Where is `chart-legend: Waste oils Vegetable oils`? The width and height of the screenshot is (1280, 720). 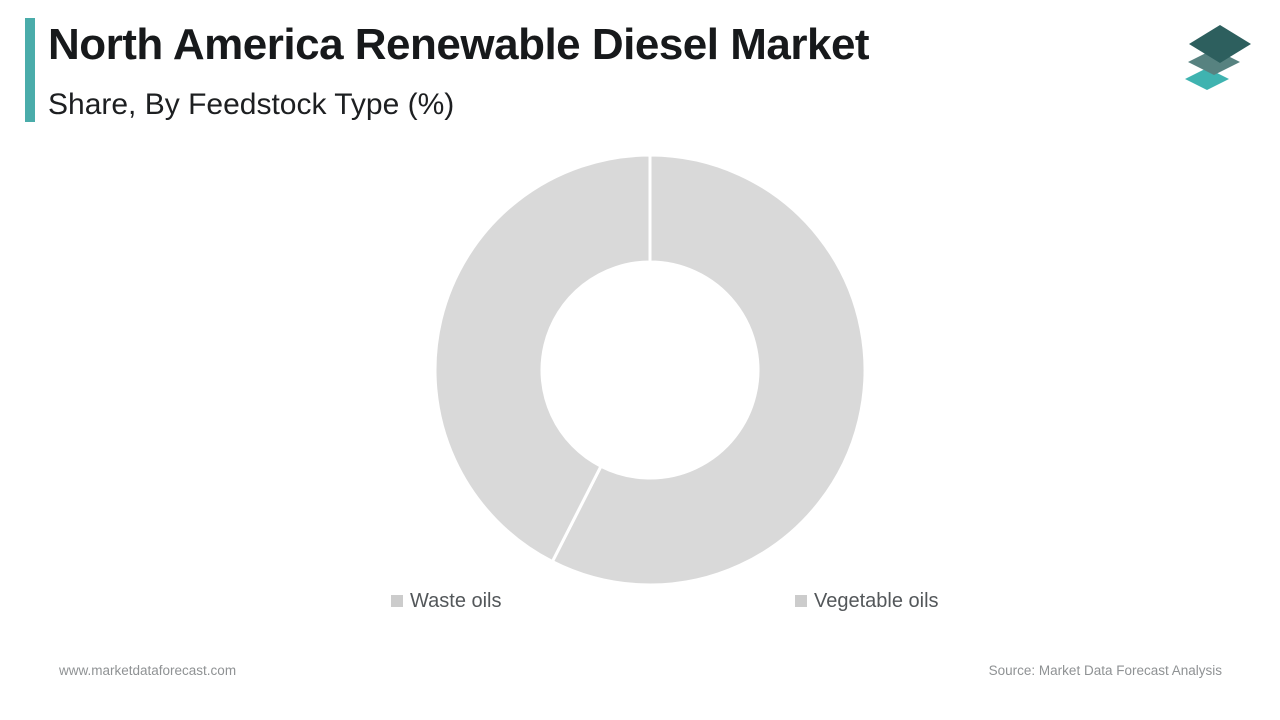 chart-legend: Waste oils Vegetable oils is located at coordinates (640, 602).